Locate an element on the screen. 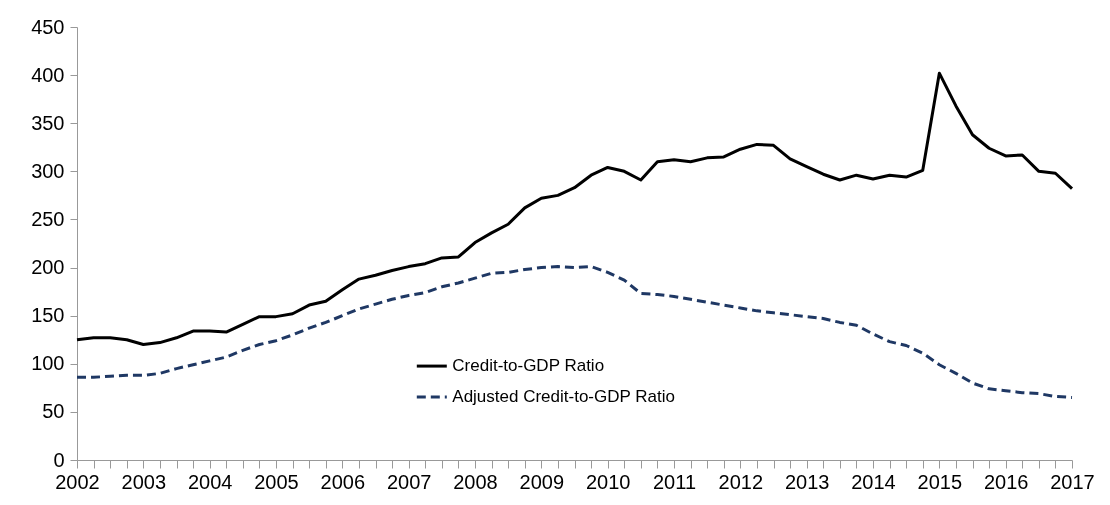 This screenshot has height=505, width=1110. x-tick-label: 2012 is located at coordinates (741, 481).